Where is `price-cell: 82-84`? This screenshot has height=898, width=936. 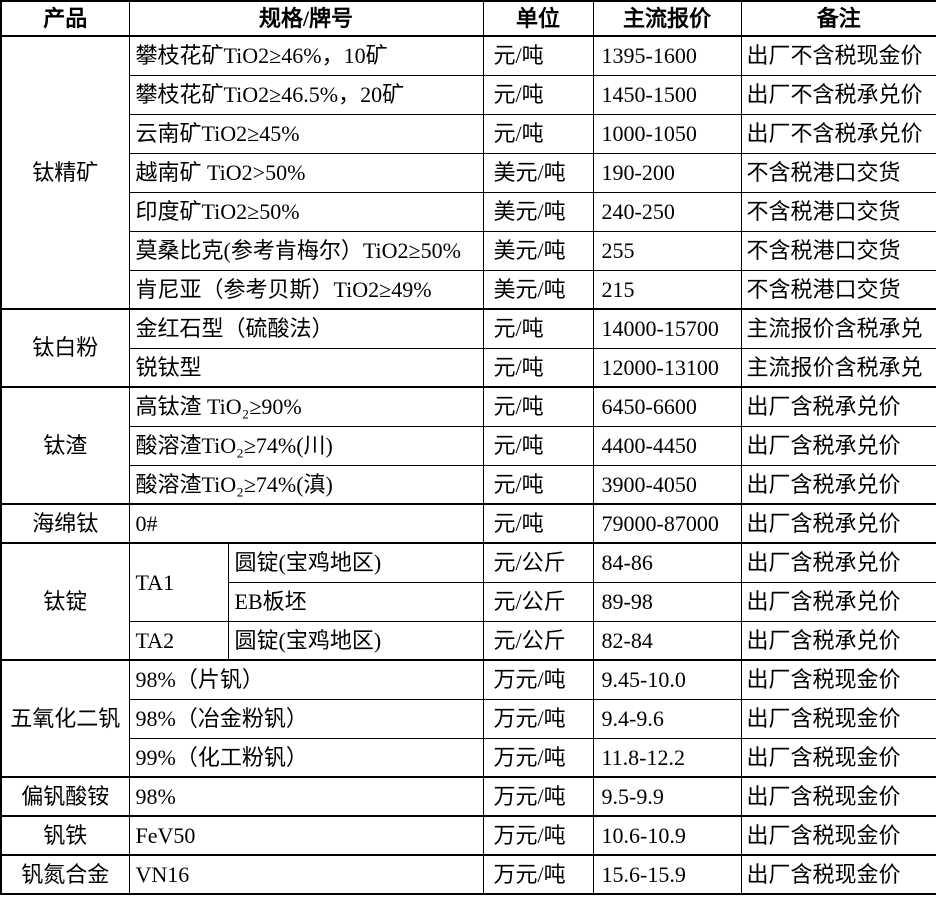 price-cell: 82-84 is located at coordinates (667, 640).